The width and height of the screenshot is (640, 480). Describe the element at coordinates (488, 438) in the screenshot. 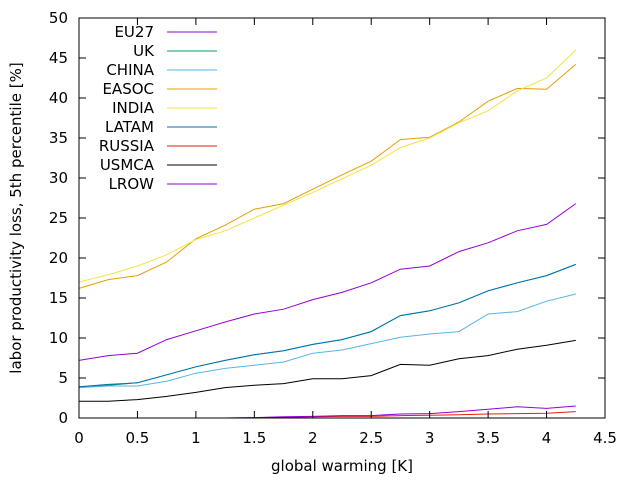

I see `x-tick-label: 3.5` at that location.